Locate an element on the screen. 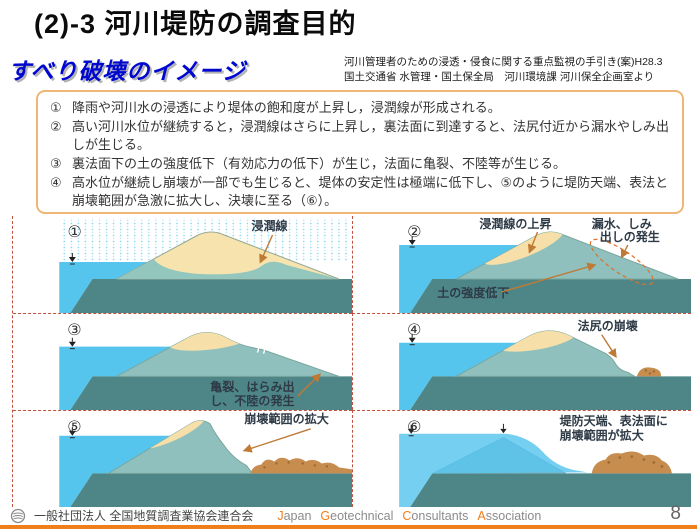 The image size is (697, 532). arrow-seepage-line is located at coordinates (266, 249).